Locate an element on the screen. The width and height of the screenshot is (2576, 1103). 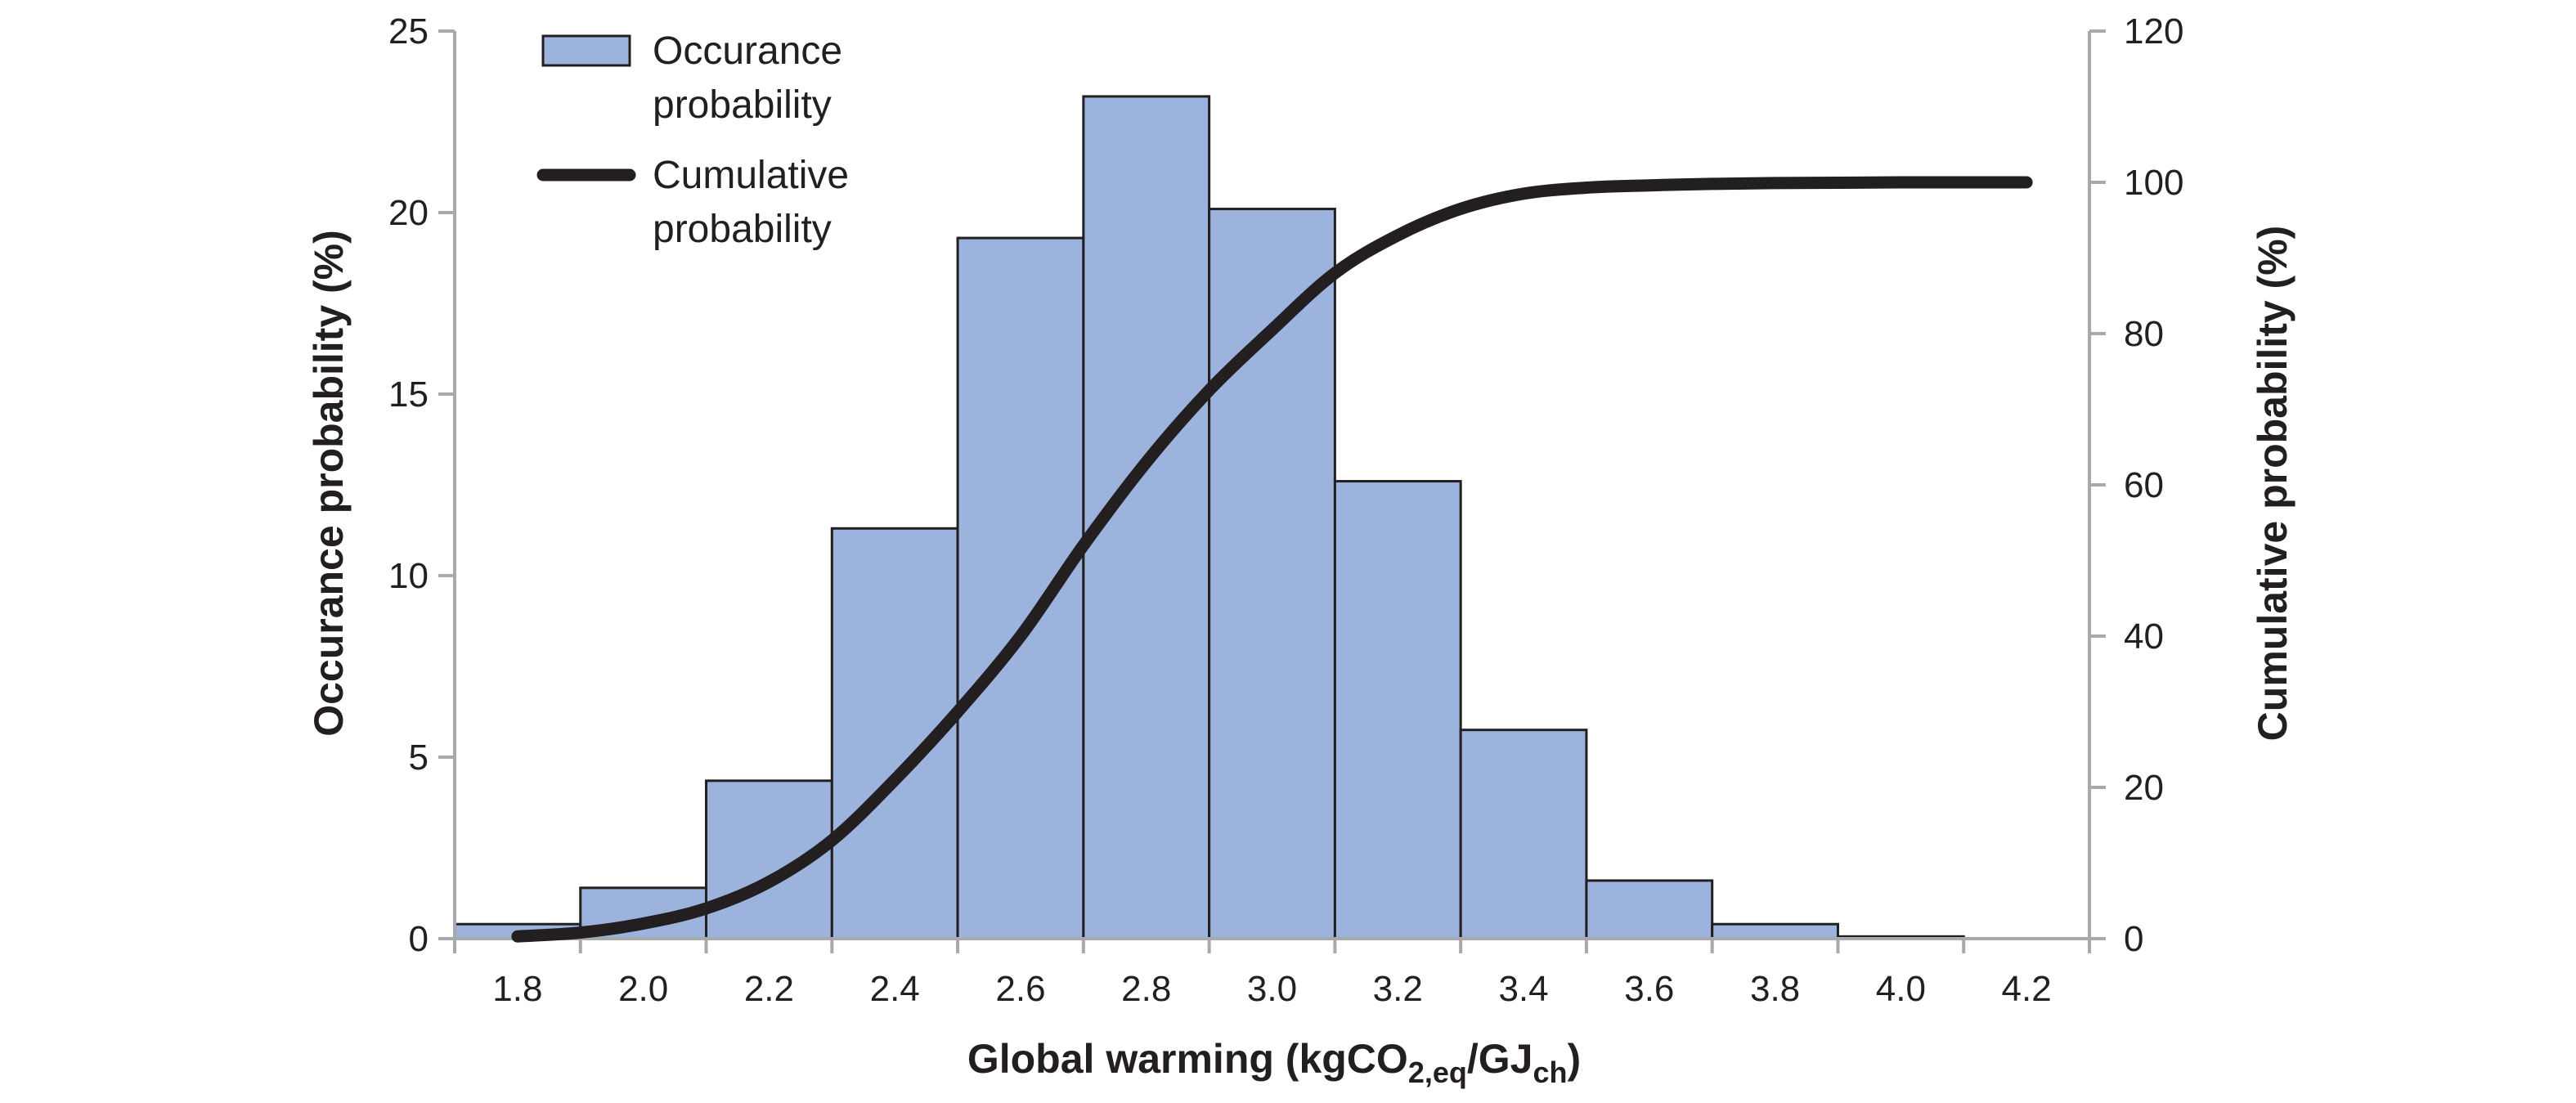
y-right-tick-label-0: 0 is located at coordinates (2133, 939).